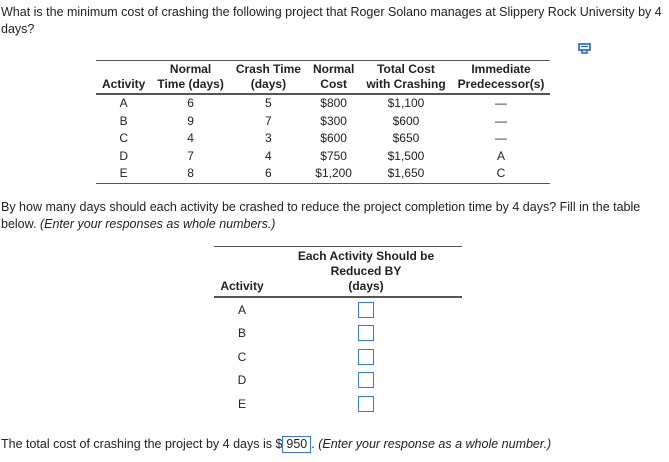  What do you see at coordinates (406, 86) in the screenshot?
I see `header-cell: with Crashing` at bounding box center [406, 86].